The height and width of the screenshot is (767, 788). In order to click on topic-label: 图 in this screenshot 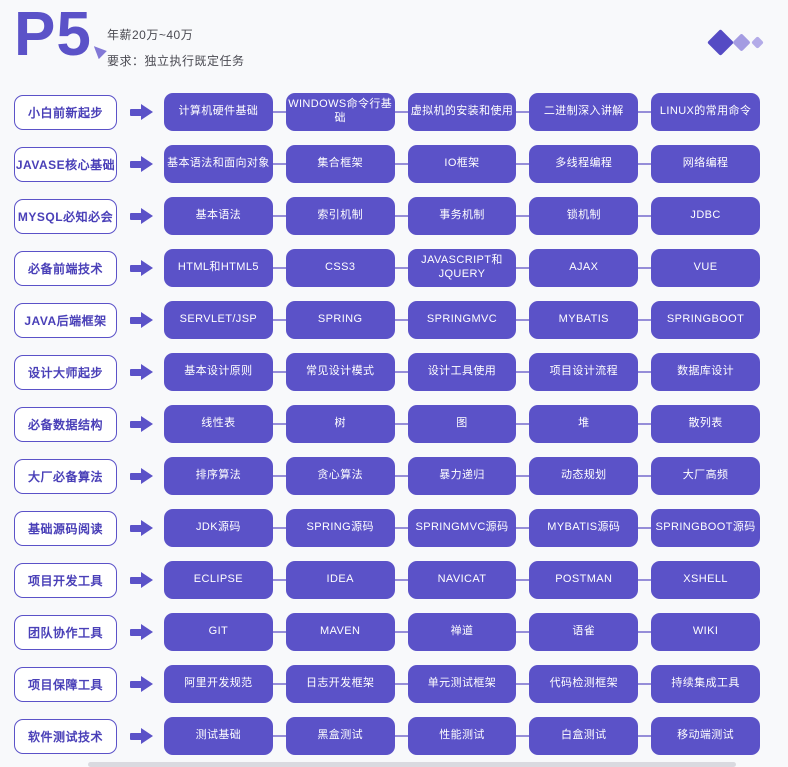, I will do `click(462, 423)`.